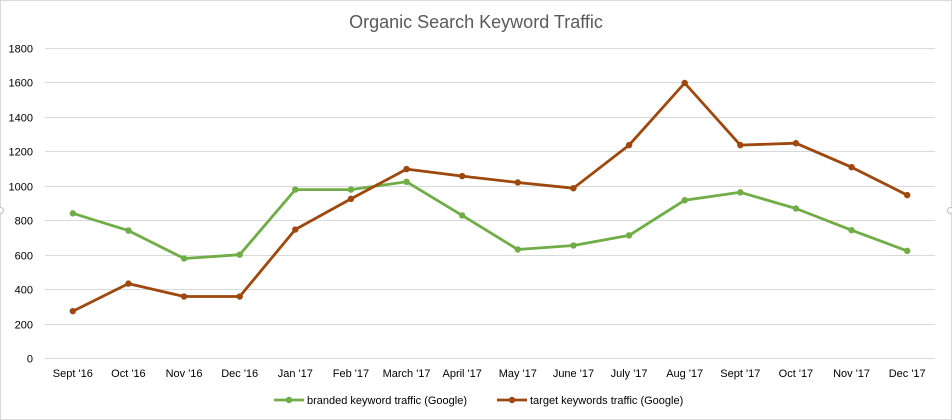 Image resolution: width=952 pixels, height=420 pixels. Describe the element at coordinates (387, 401) in the screenshot. I see `legend-label: branded keyword traffic (Google)` at that location.